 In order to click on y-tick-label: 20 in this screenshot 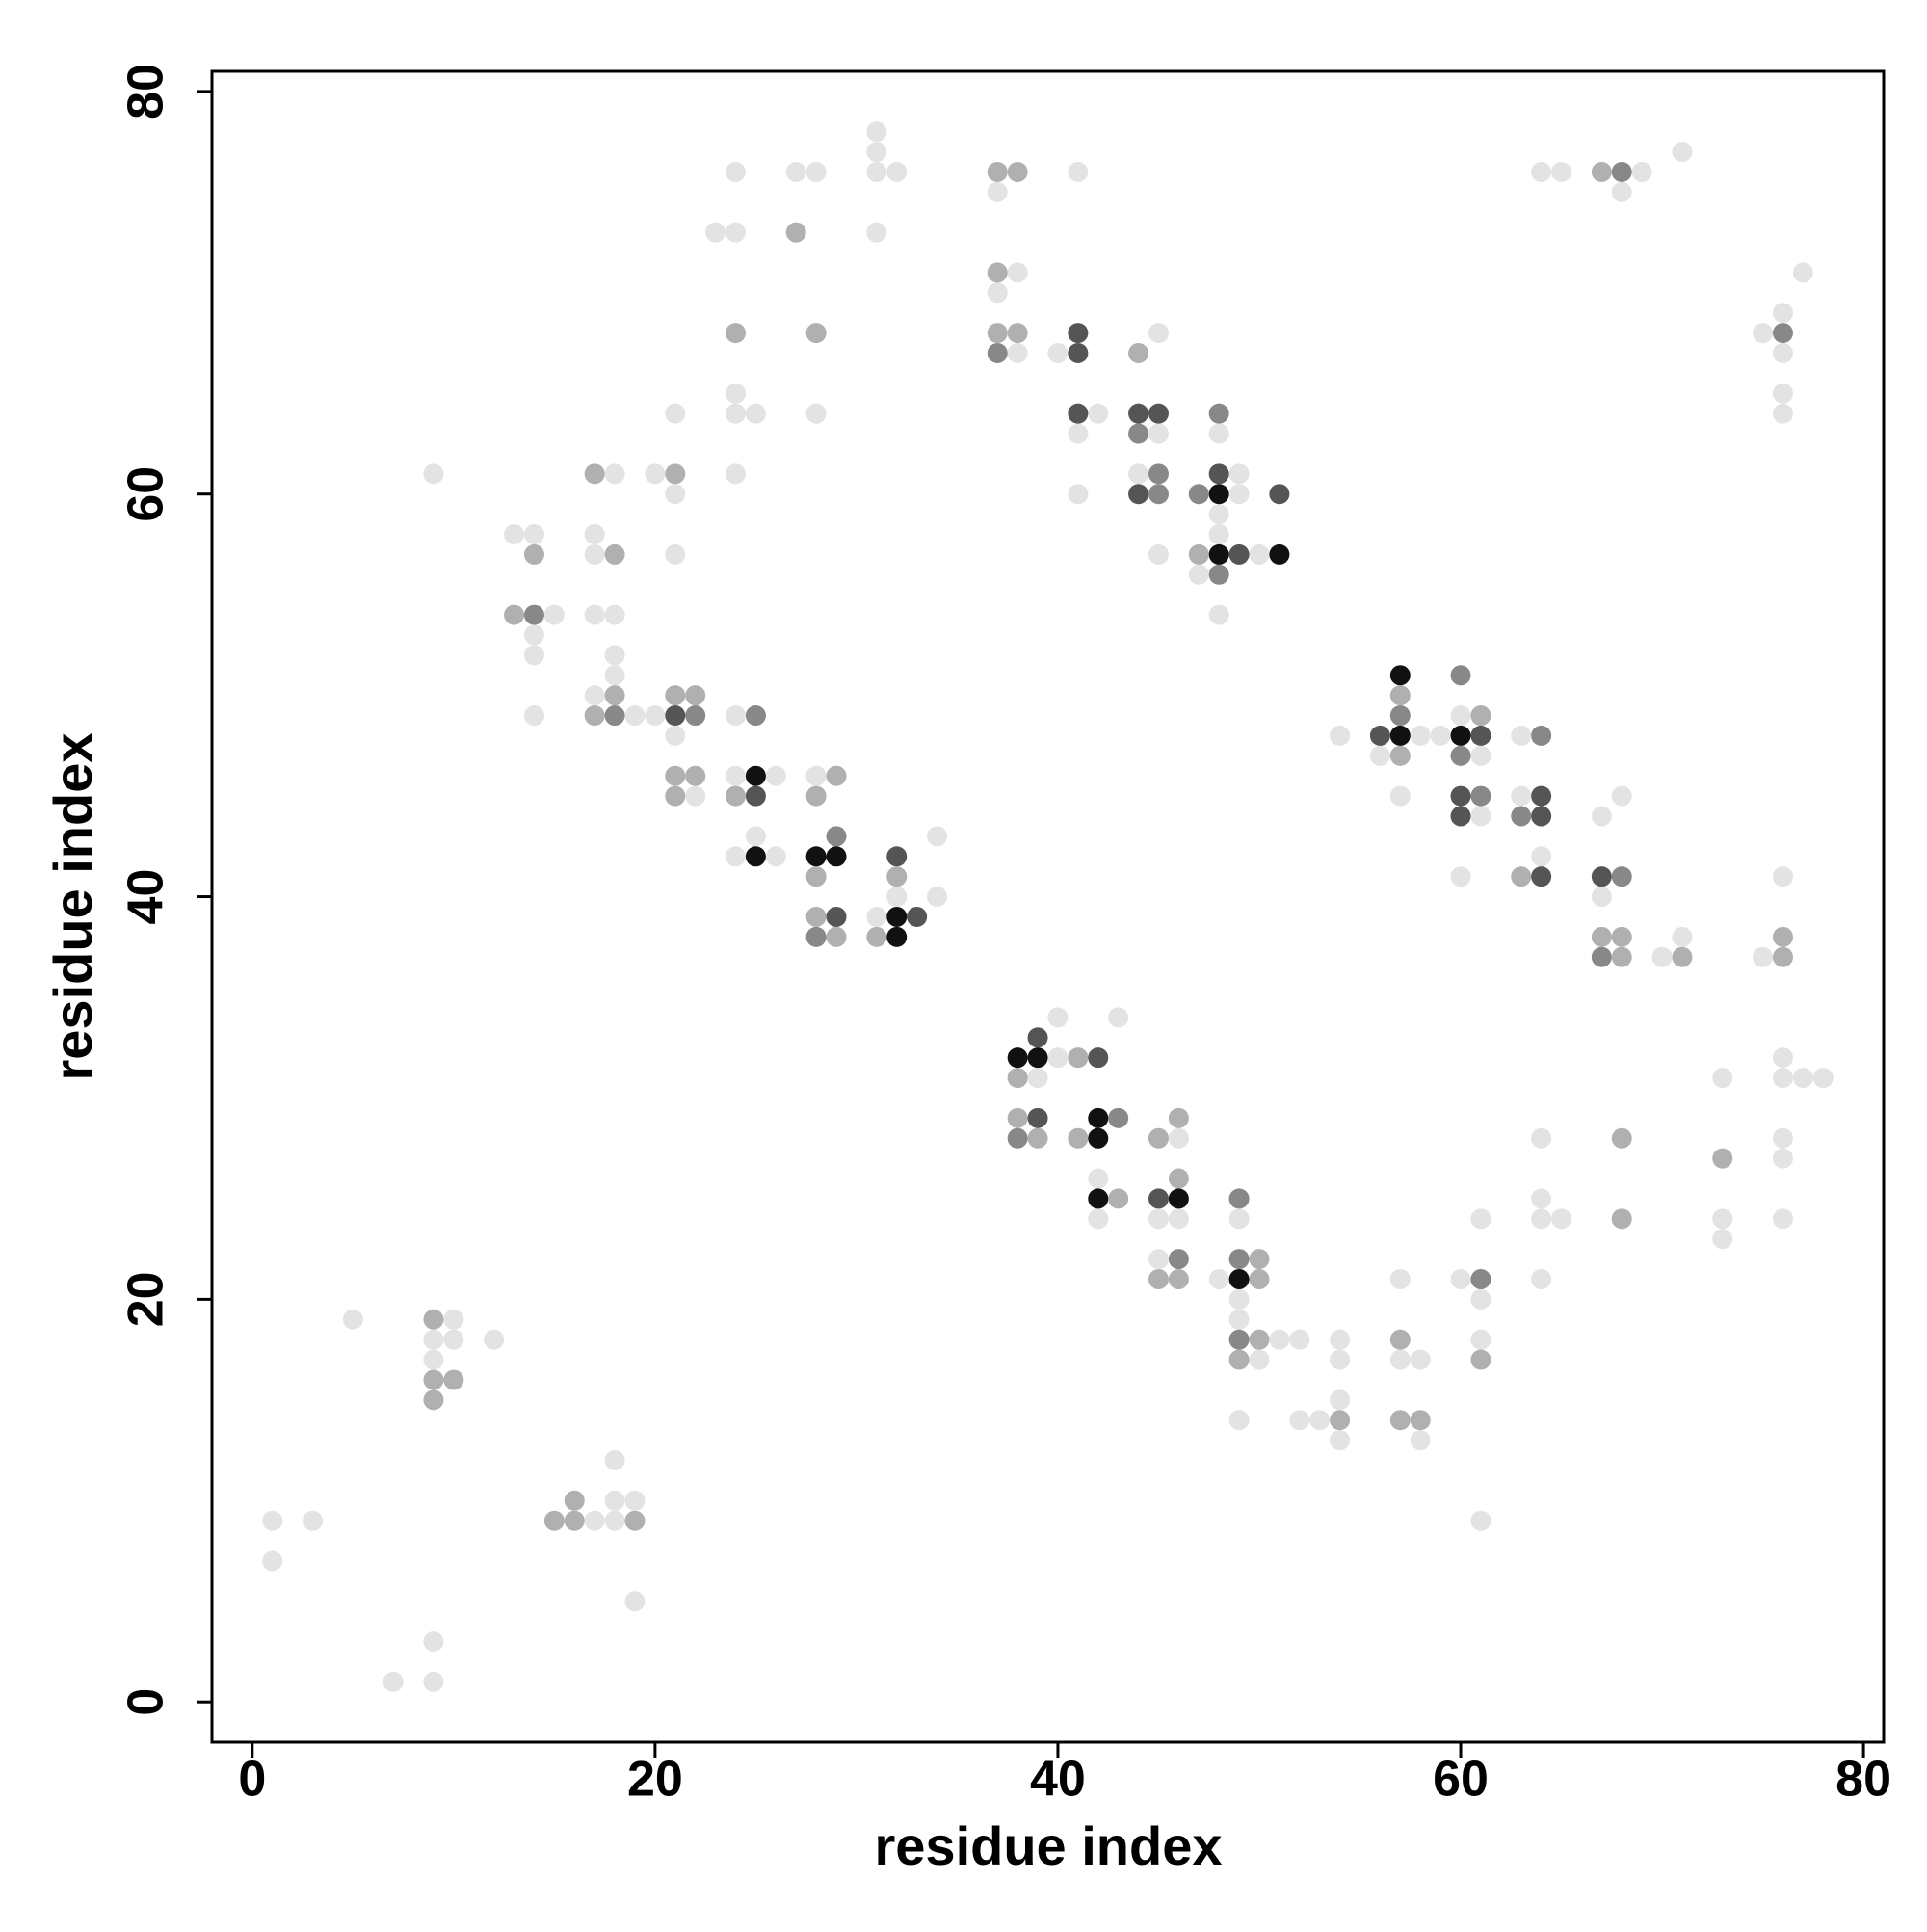, I will do `click(146, 1299)`.